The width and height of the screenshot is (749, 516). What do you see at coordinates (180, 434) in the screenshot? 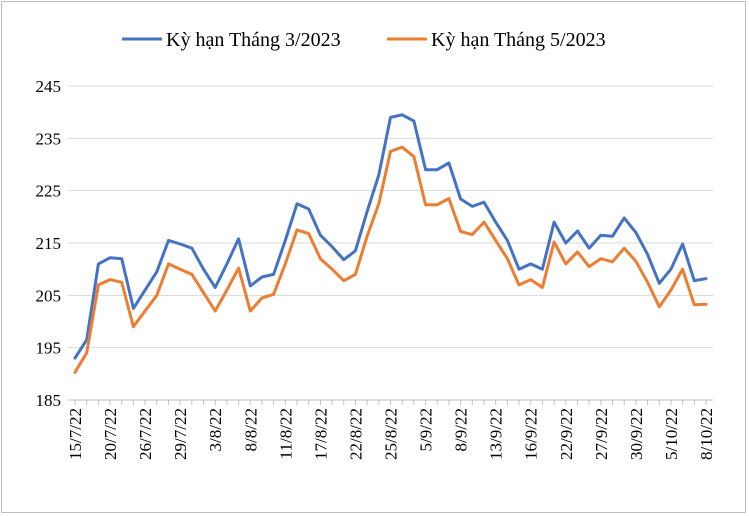
I see `x-tick-label: 29/7/22` at bounding box center [180, 434].